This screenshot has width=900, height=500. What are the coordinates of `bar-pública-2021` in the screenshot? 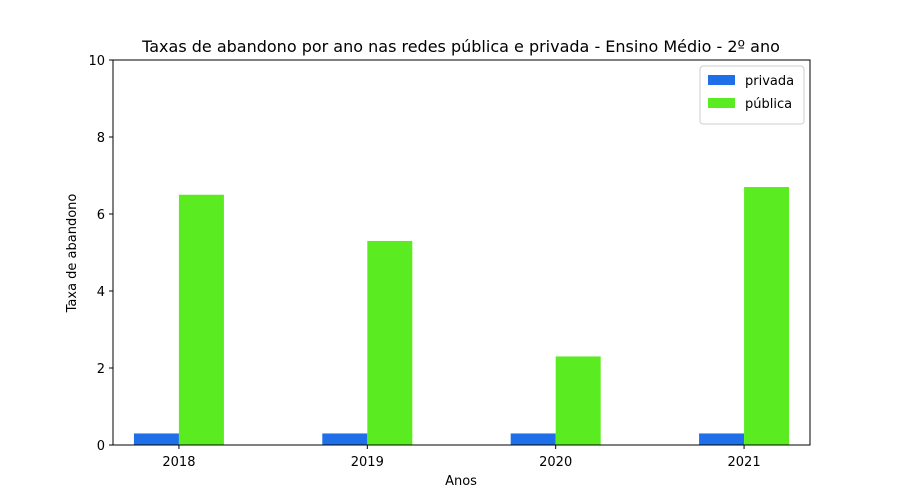 It's located at (767, 316).